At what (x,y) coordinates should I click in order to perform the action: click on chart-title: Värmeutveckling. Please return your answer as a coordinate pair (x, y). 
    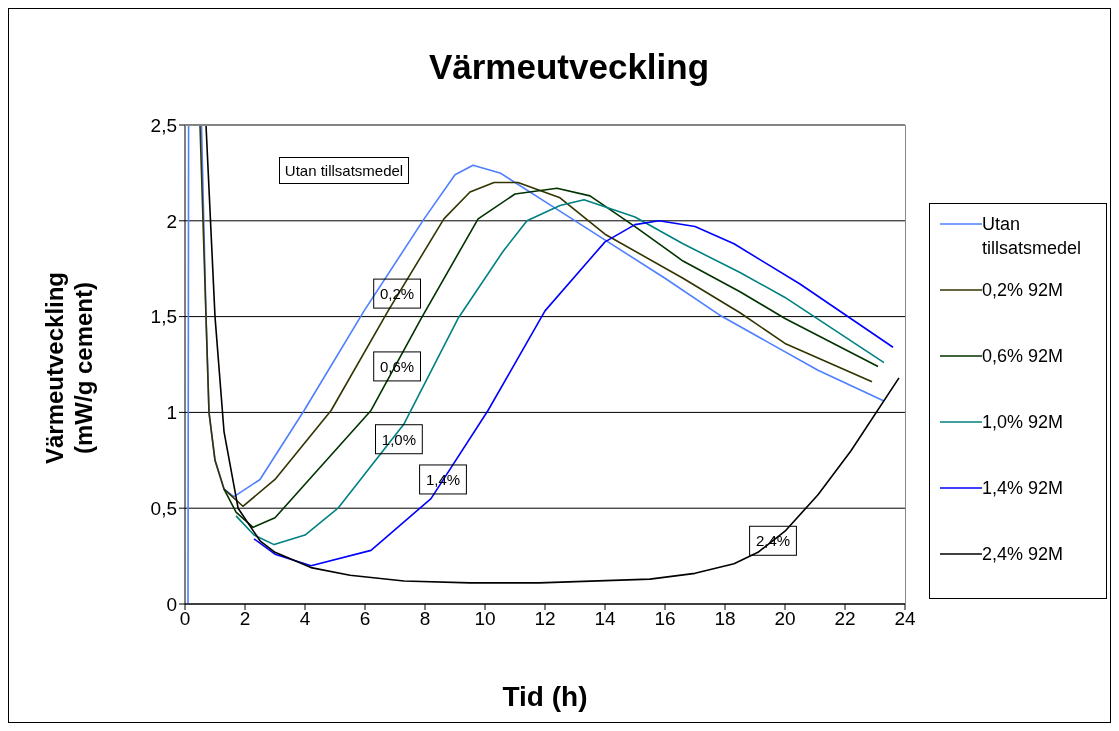
    Looking at the image, I should click on (569, 67).